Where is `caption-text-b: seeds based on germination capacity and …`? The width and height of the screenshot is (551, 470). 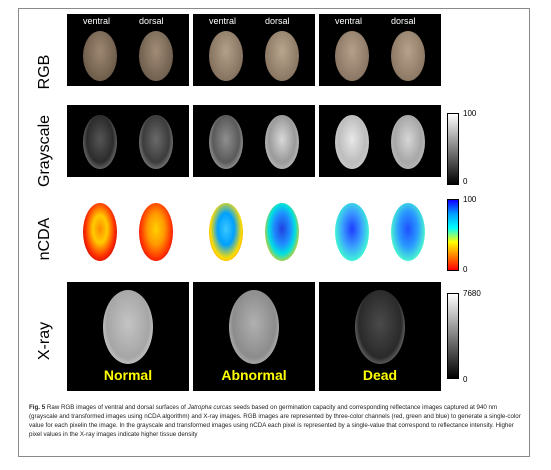
caption-text-b: seeds based on germination capacity and … is located at coordinates (275, 421).